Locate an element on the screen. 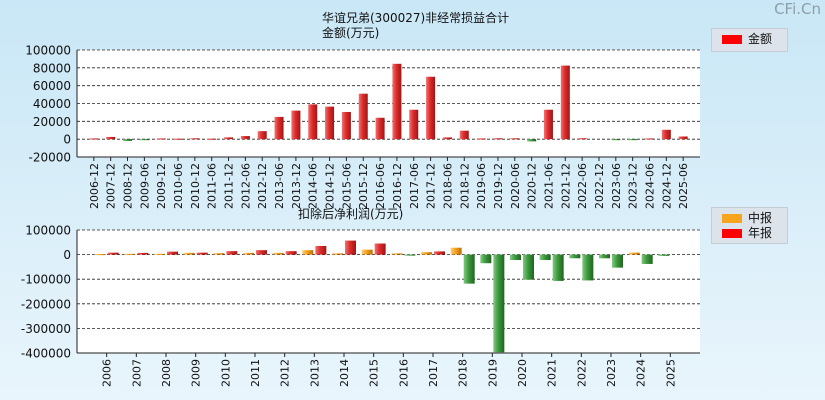 This screenshot has width=825, height=400. chart2-xtick-label: 2022 is located at coordinates (581, 373).